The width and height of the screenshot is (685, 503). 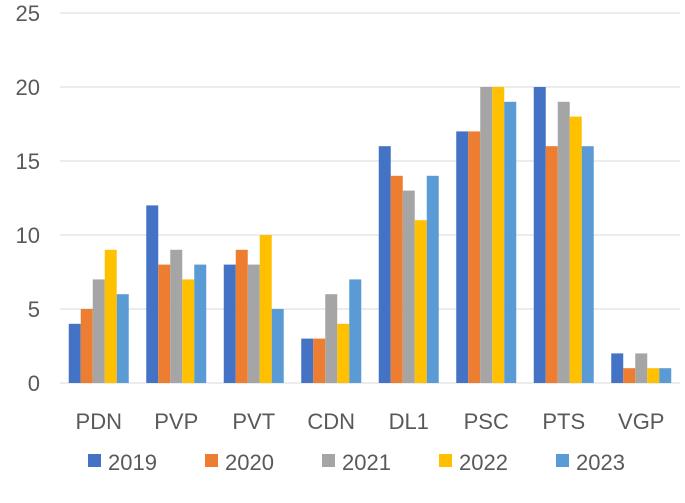 What do you see at coordinates (562, 460) in the screenshot?
I see `legend-swatch-2023` at bounding box center [562, 460].